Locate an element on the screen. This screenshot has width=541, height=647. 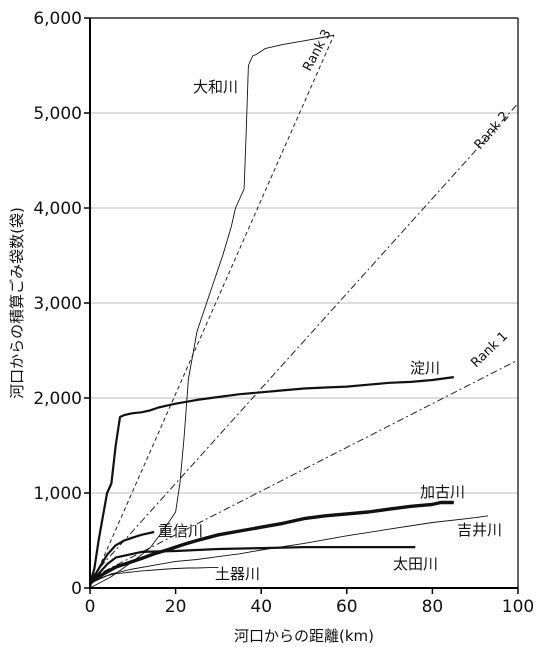
series-label: 土器川 is located at coordinates (237, 574).